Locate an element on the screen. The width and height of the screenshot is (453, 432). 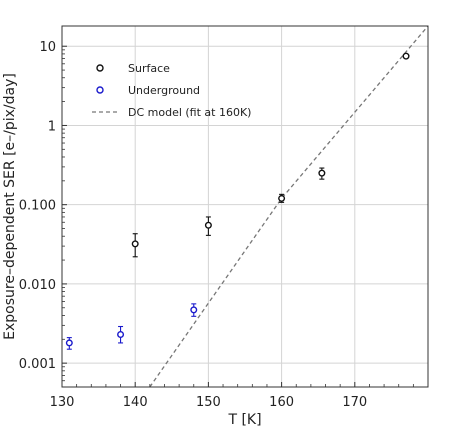
y-tick-label: 0.001 is located at coordinates (37, 364).